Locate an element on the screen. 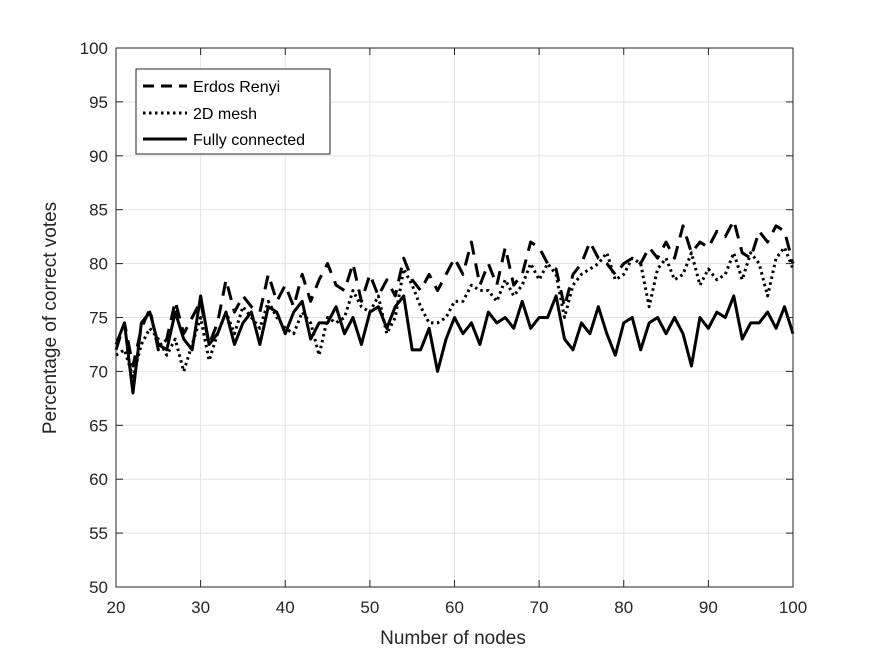 Image resolution: width=875 pixels, height=656 pixels. legend: Erdos Renyi 2D mesh Fully connected is located at coordinates (233, 111).